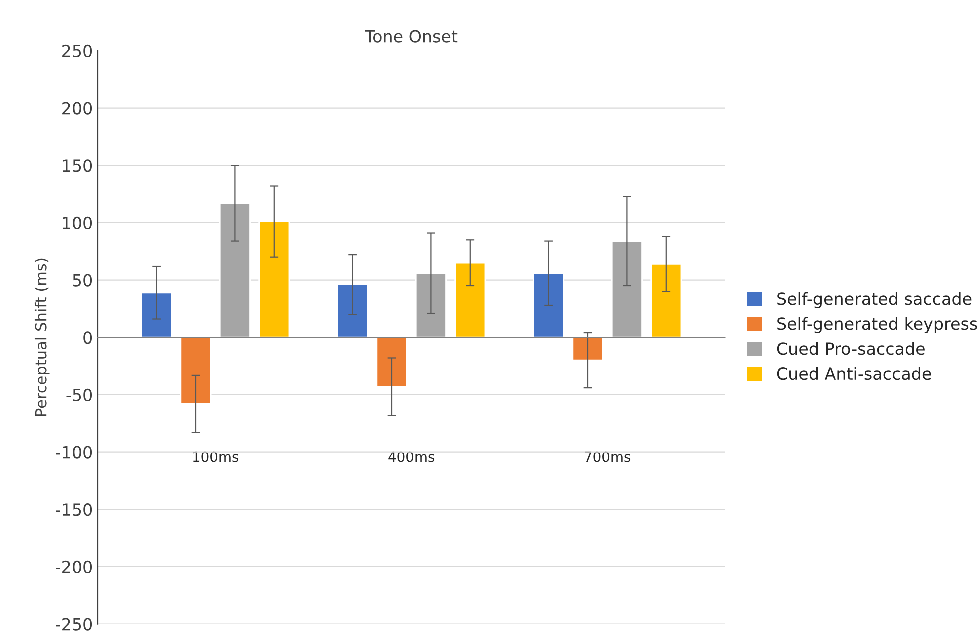  What do you see at coordinates (216, 457) in the screenshot?
I see `x-tick-label: 100ms` at bounding box center [216, 457].